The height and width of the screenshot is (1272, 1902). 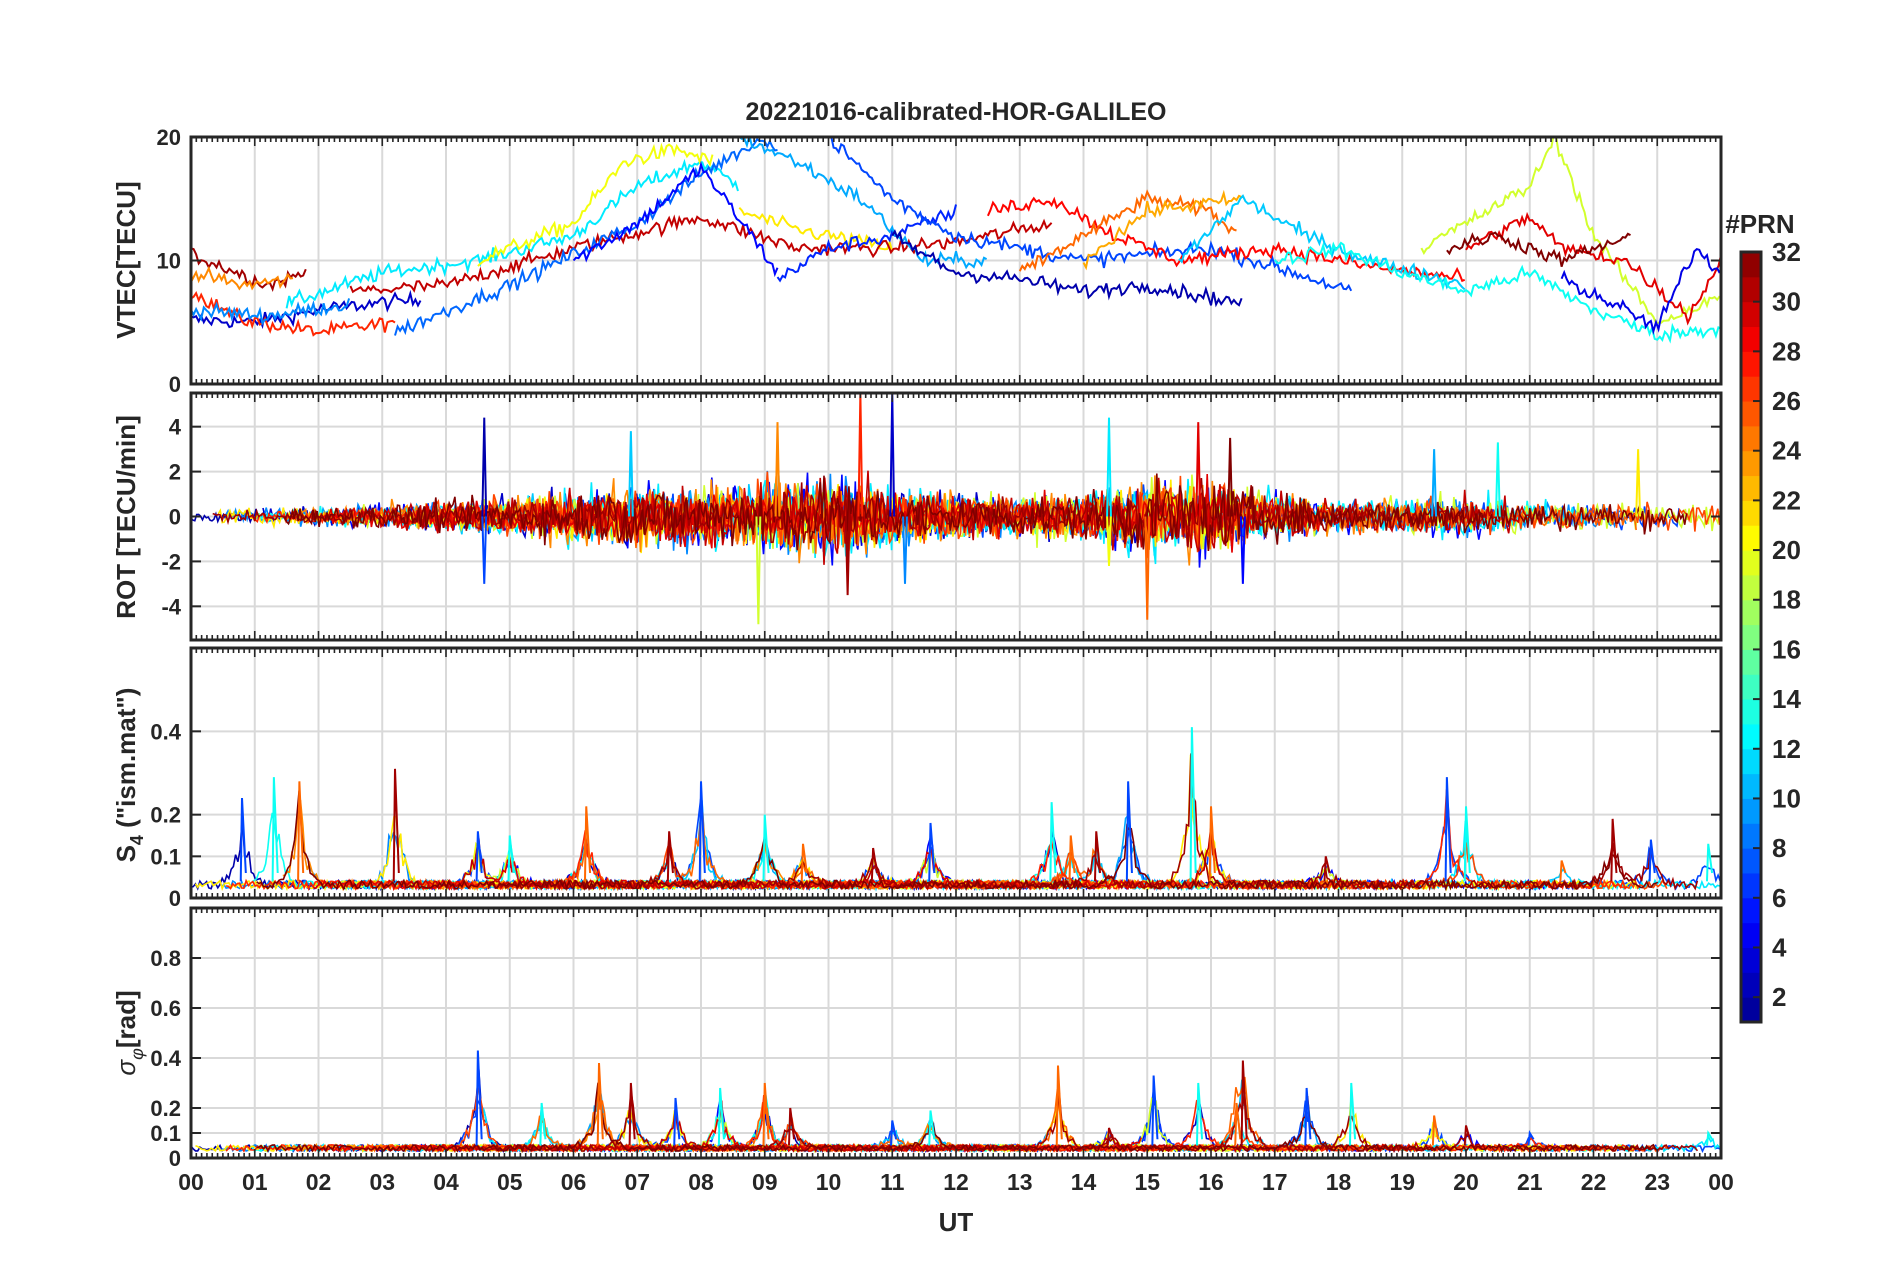 What do you see at coordinates (165, 731) in the screenshot?
I see `y-tick-label-s4: 0.4` at bounding box center [165, 731].